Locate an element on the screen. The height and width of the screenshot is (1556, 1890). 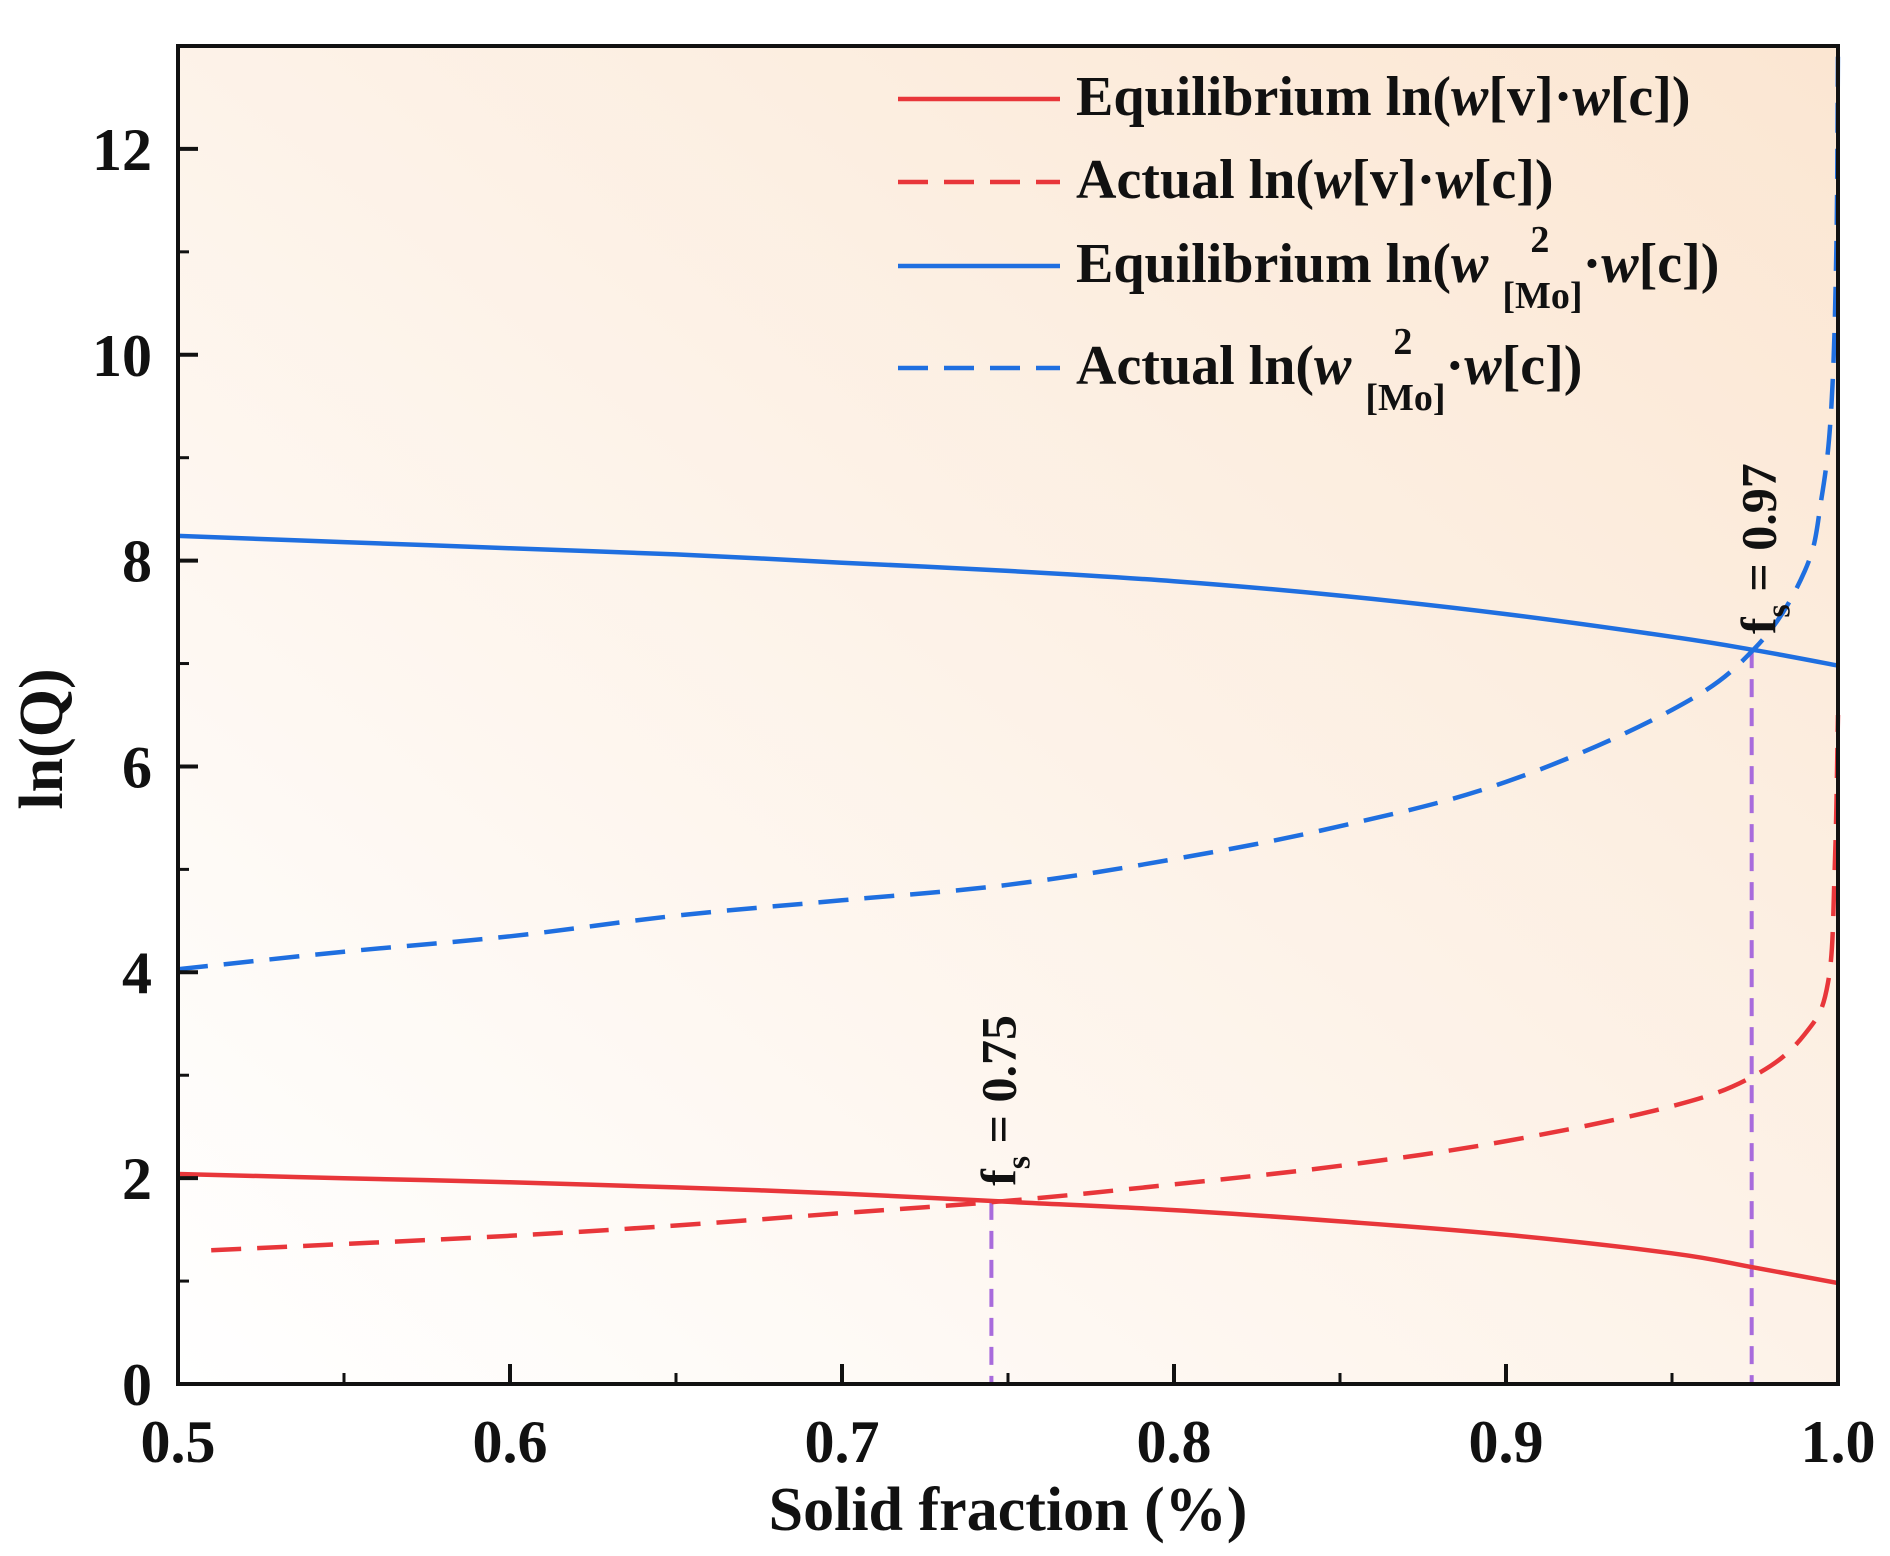
legend-label-1: Equilibrium ln(w[v]·w[c]) is located at coordinates (1383, 97).